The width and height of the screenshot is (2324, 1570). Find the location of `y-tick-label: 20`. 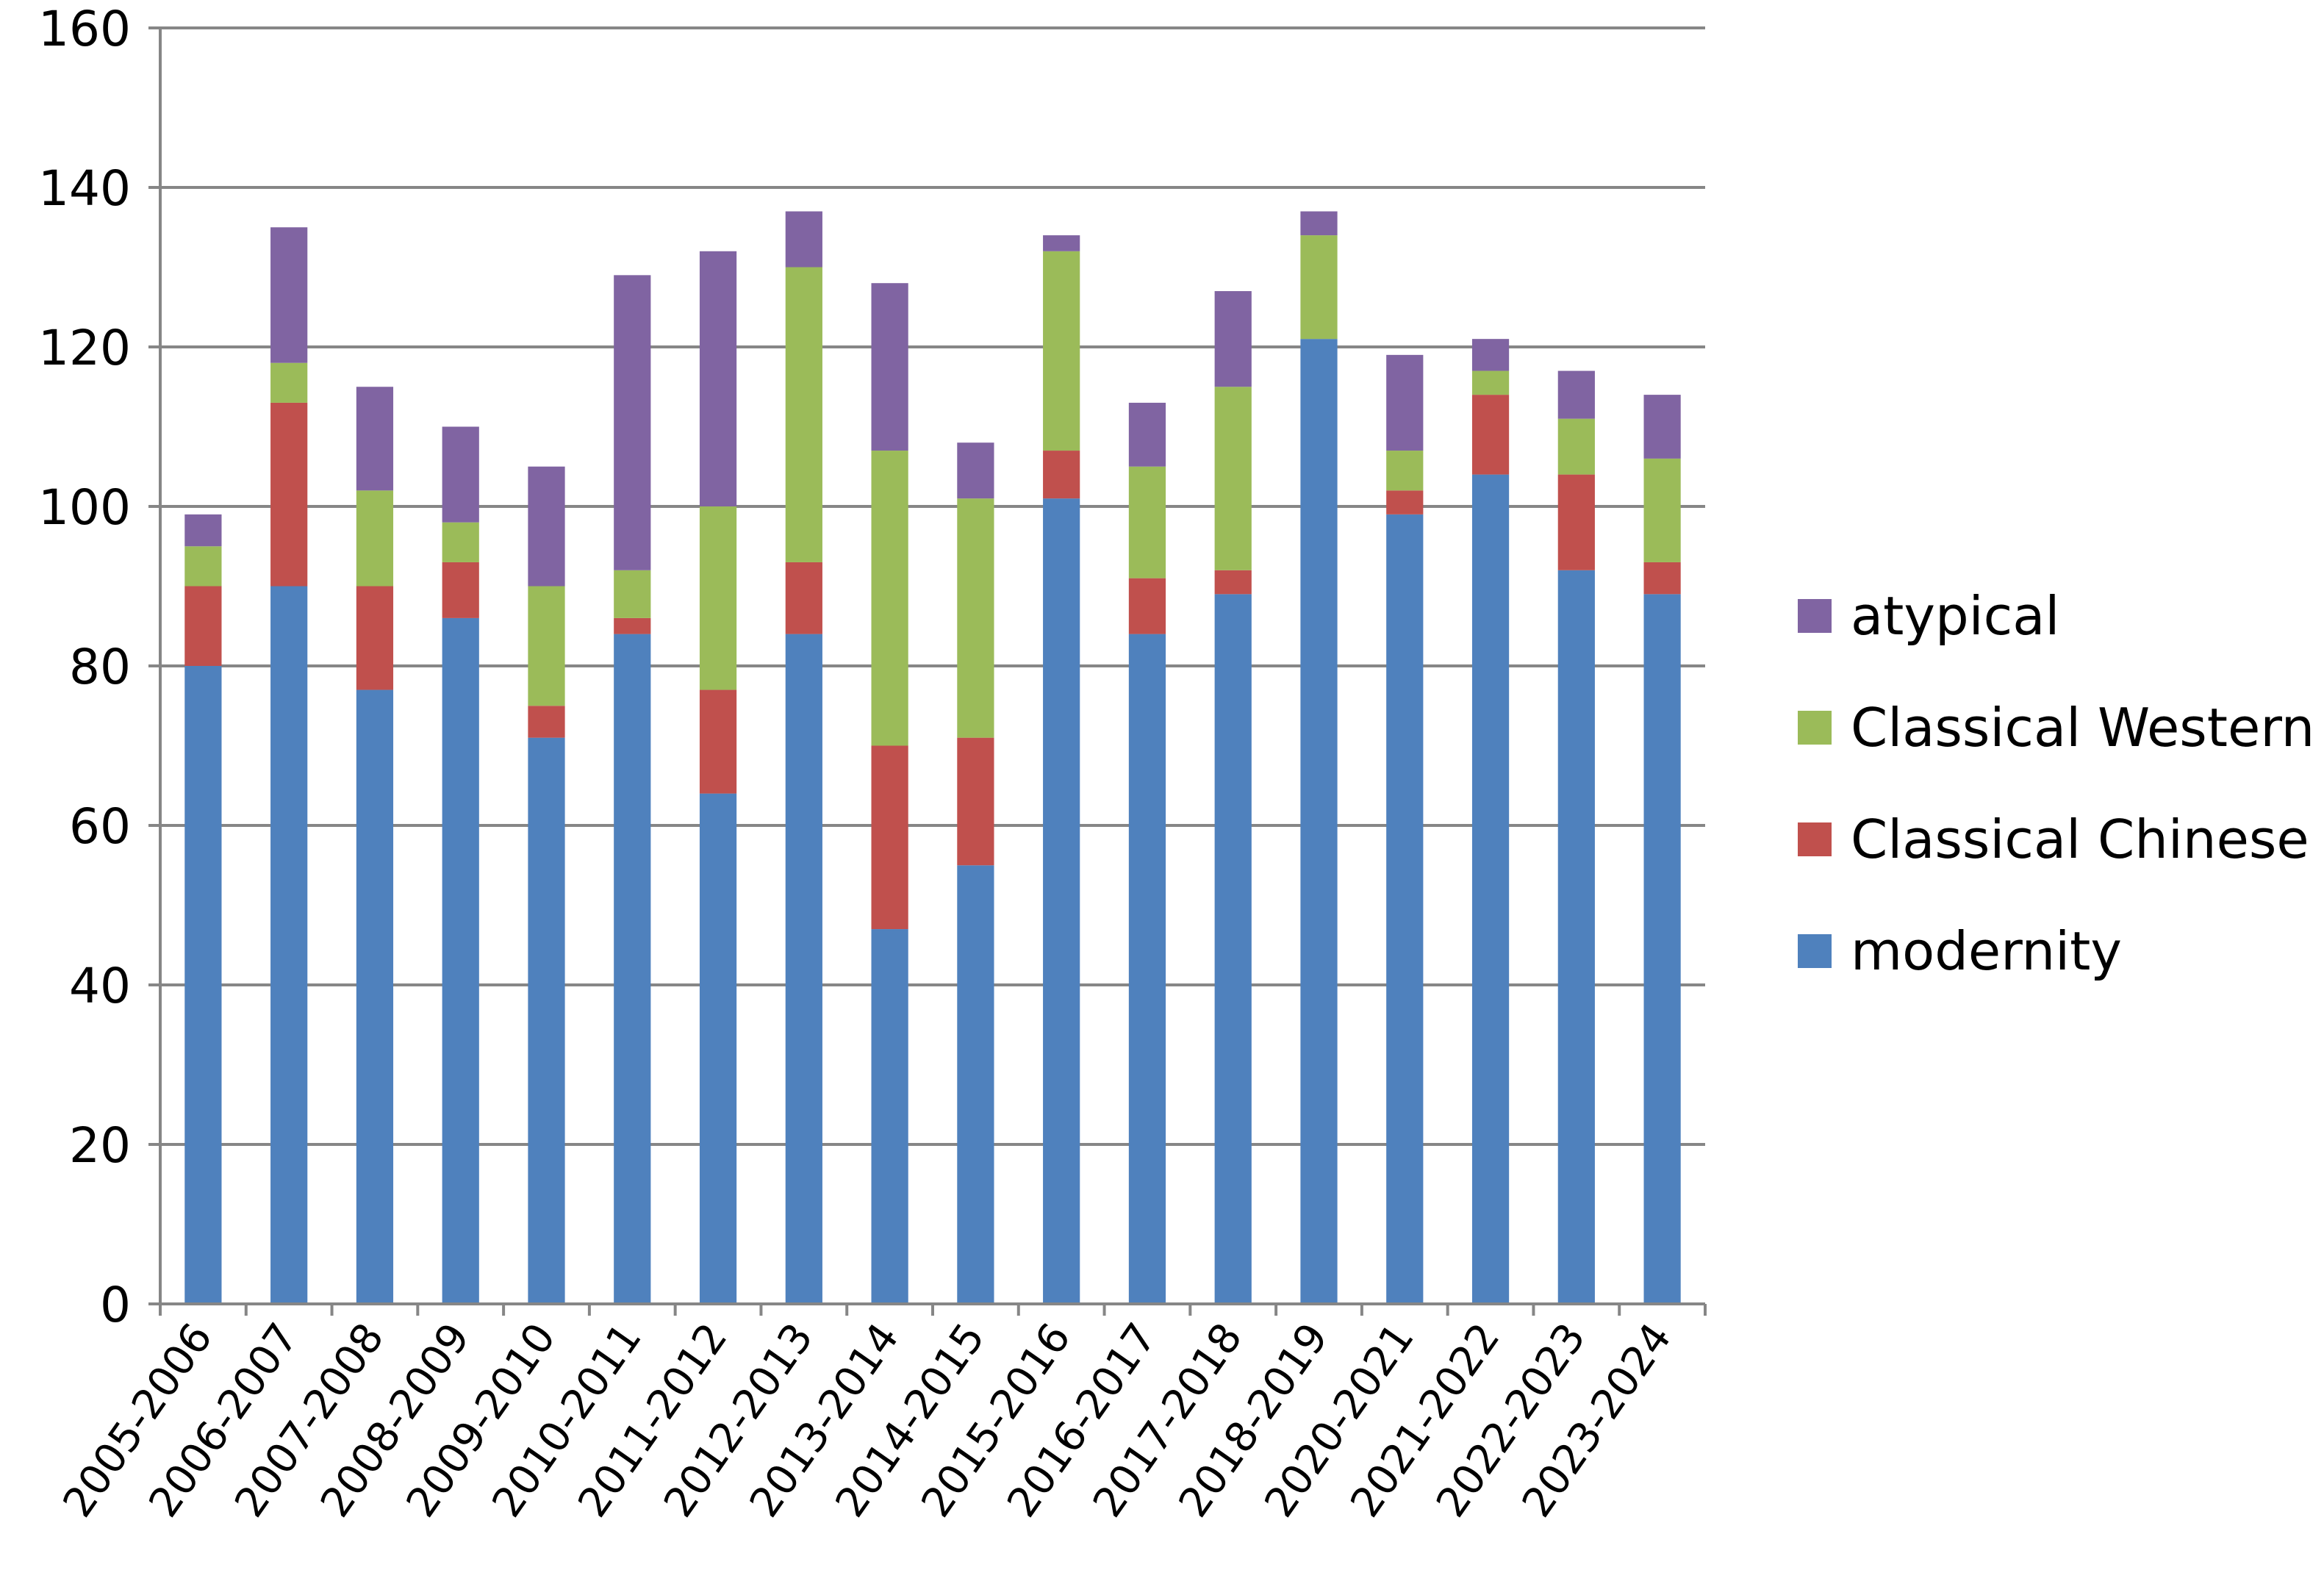

y-tick-label: 20 is located at coordinates (100, 1145).